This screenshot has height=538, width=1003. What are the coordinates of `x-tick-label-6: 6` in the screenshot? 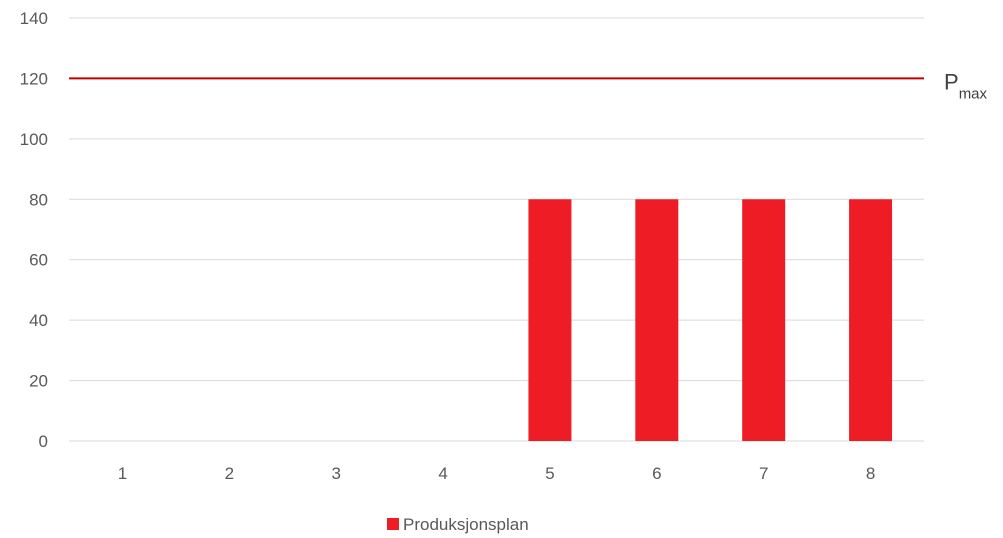 It's located at (656, 473).